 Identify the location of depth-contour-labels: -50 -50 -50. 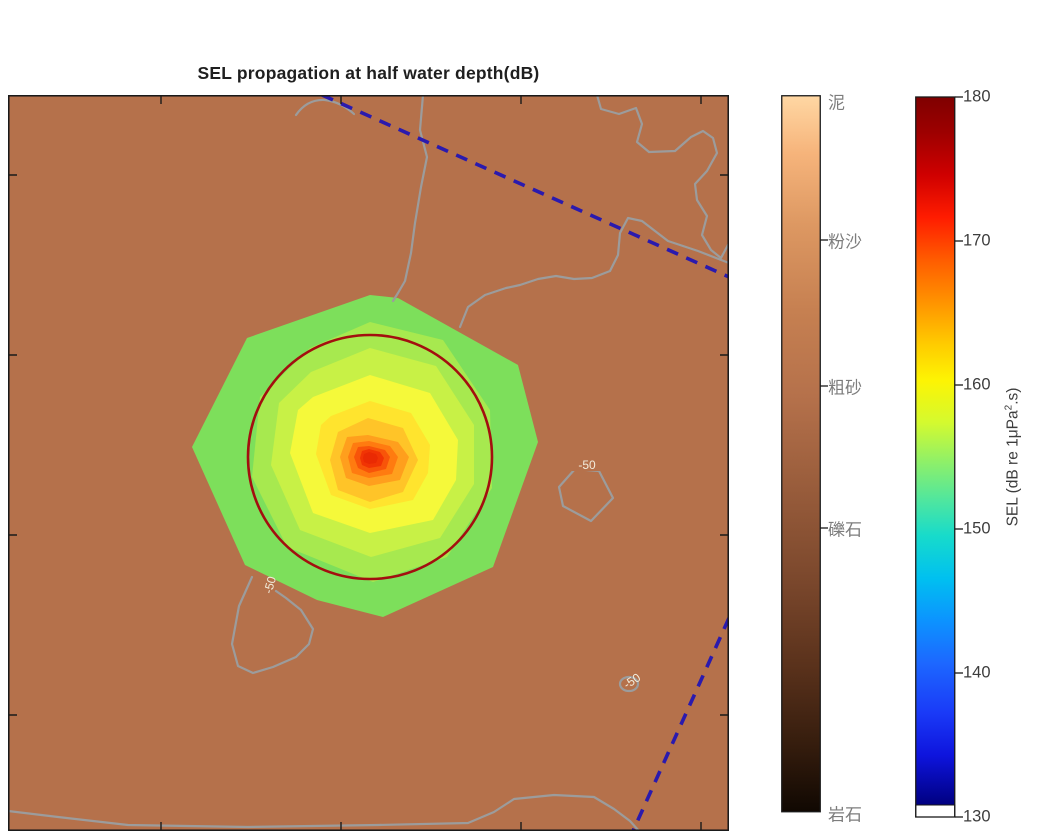
(452, 575).